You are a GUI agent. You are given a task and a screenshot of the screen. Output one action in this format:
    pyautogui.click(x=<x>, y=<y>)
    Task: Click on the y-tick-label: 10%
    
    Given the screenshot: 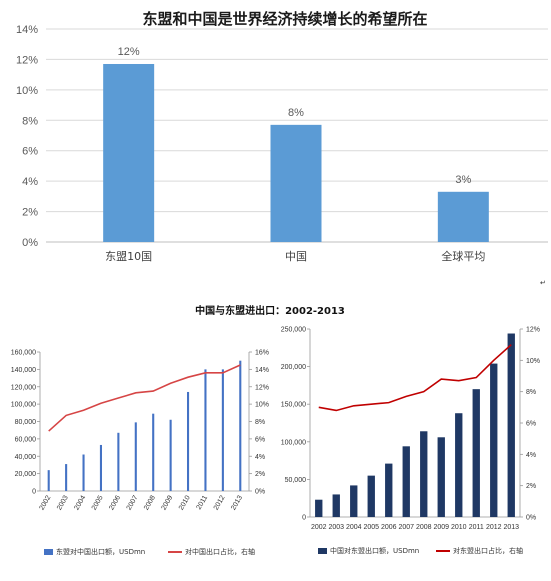 What is the action you would take?
    pyautogui.click(x=27, y=91)
    